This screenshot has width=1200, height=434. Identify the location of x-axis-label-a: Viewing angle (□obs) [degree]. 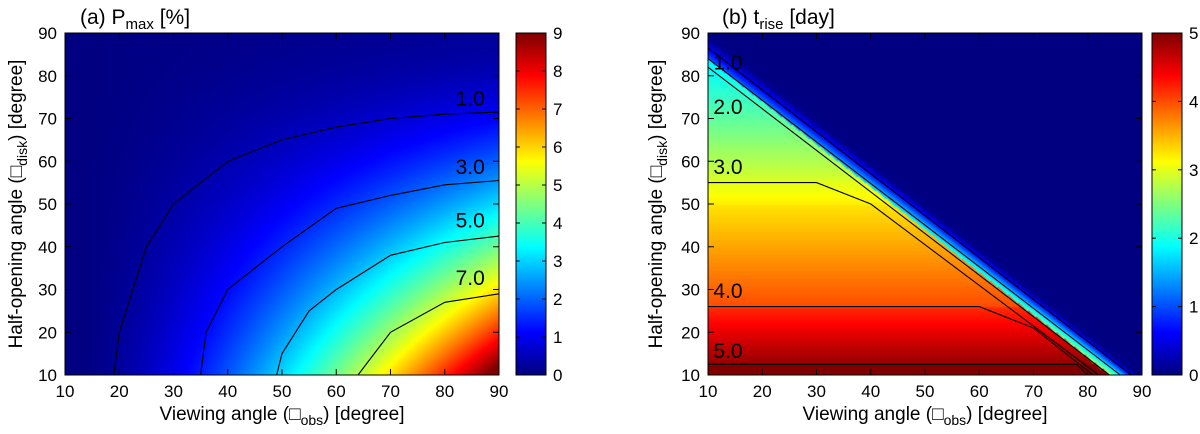
(282, 416).